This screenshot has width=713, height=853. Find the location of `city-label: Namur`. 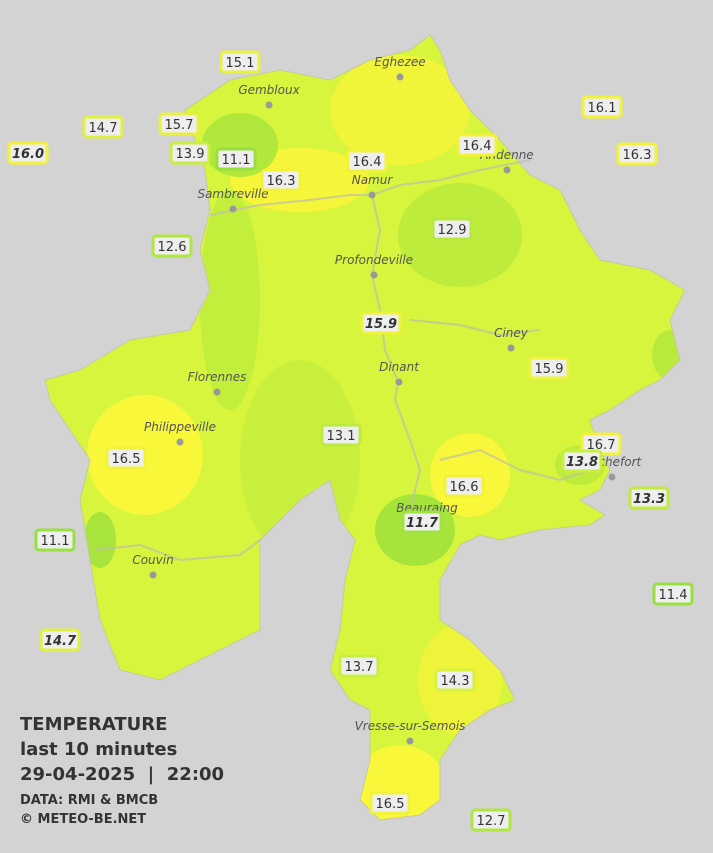

city-label: Namur is located at coordinates (373, 180).